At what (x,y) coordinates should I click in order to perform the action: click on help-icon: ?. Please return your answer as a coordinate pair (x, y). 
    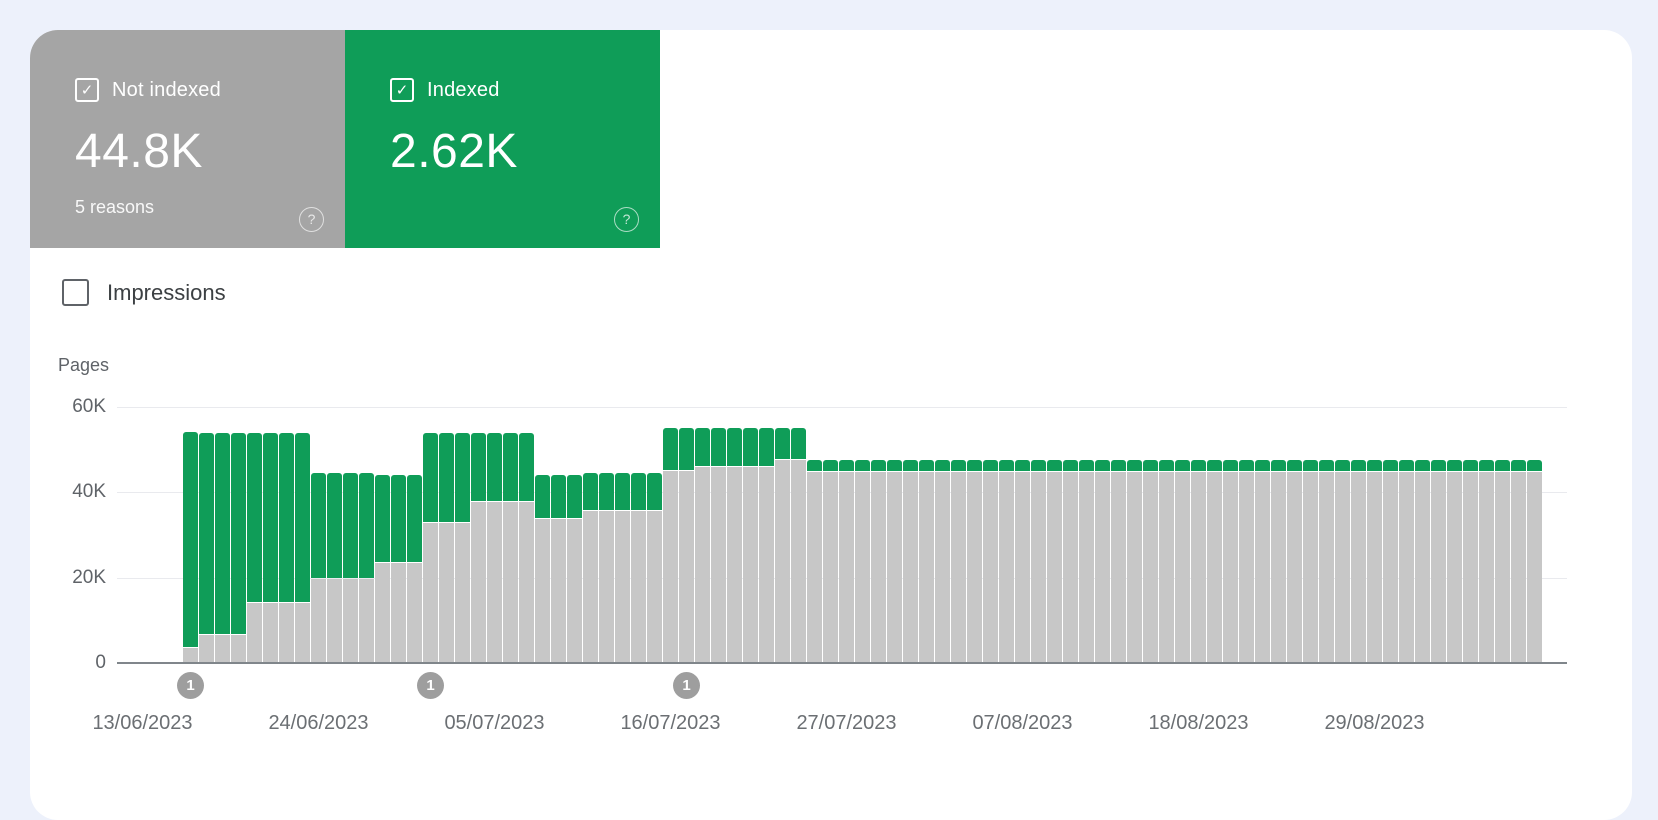
    Looking at the image, I should click on (311, 219).